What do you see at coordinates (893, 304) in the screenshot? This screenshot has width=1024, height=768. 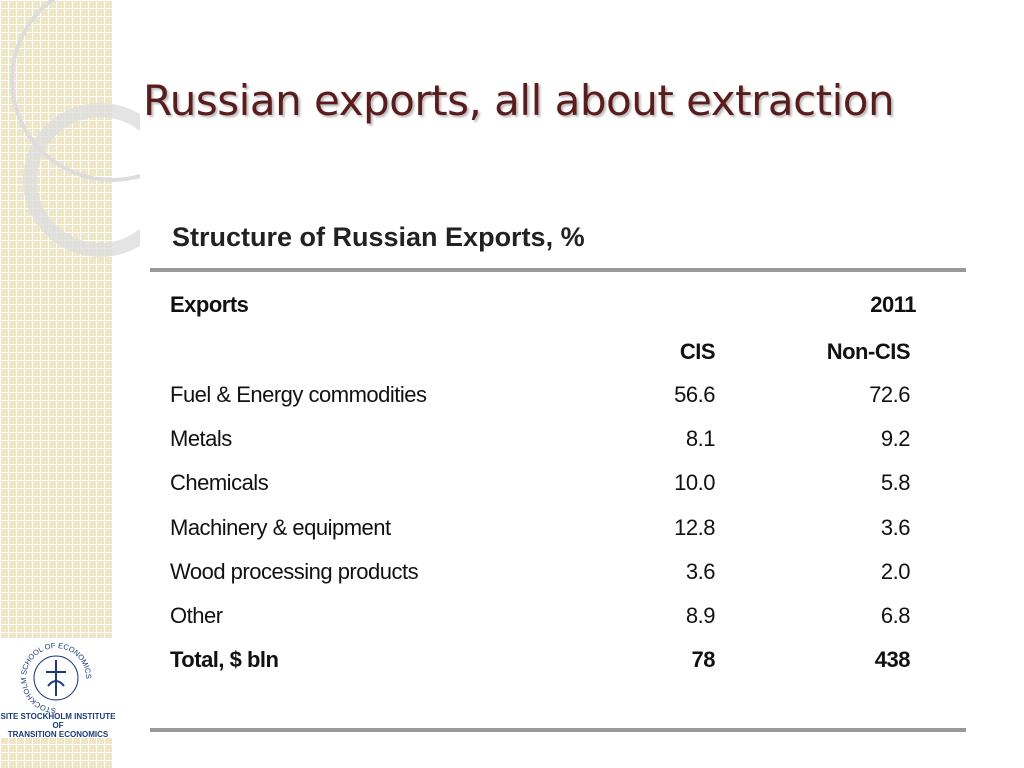 I see `header-cell: 2011` at bounding box center [893, 304].